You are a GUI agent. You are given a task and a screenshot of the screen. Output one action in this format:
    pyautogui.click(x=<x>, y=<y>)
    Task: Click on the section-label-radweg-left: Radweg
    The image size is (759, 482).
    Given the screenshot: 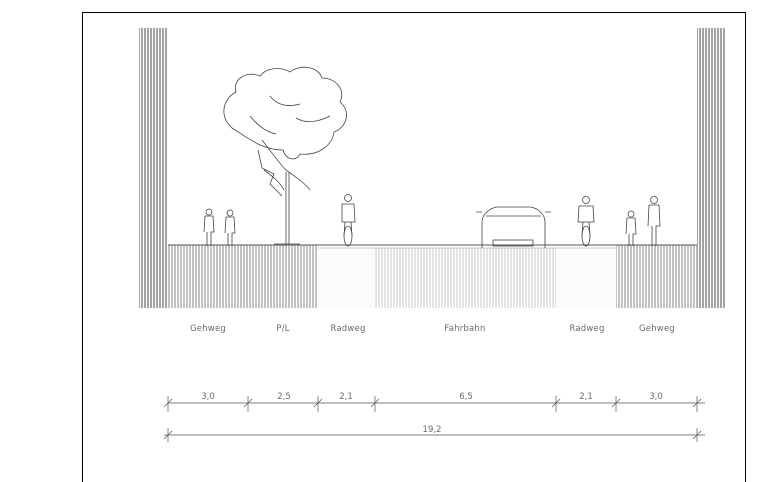 What is the action you would take?
    pyautogui.click(x=347, y=329)
    